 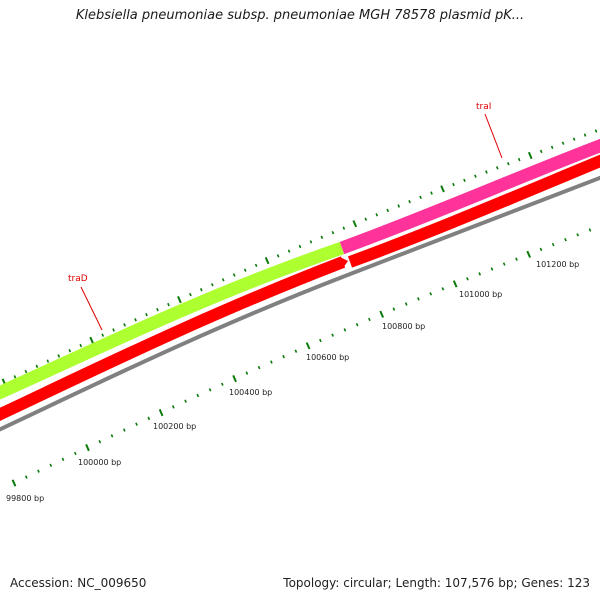 I want to click on position-label: 100600 bp, so click(x=327, y=357).